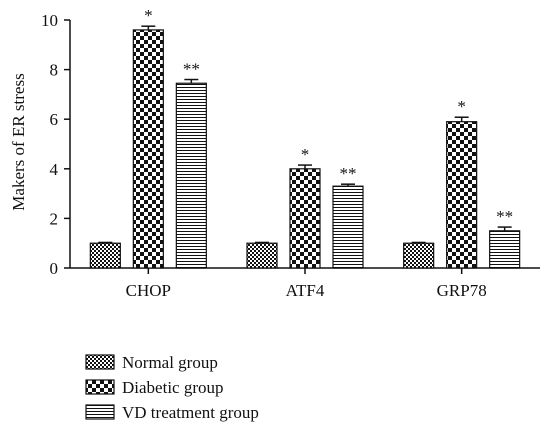  I want to click on y-tick-label: 2, so click(54, 218).